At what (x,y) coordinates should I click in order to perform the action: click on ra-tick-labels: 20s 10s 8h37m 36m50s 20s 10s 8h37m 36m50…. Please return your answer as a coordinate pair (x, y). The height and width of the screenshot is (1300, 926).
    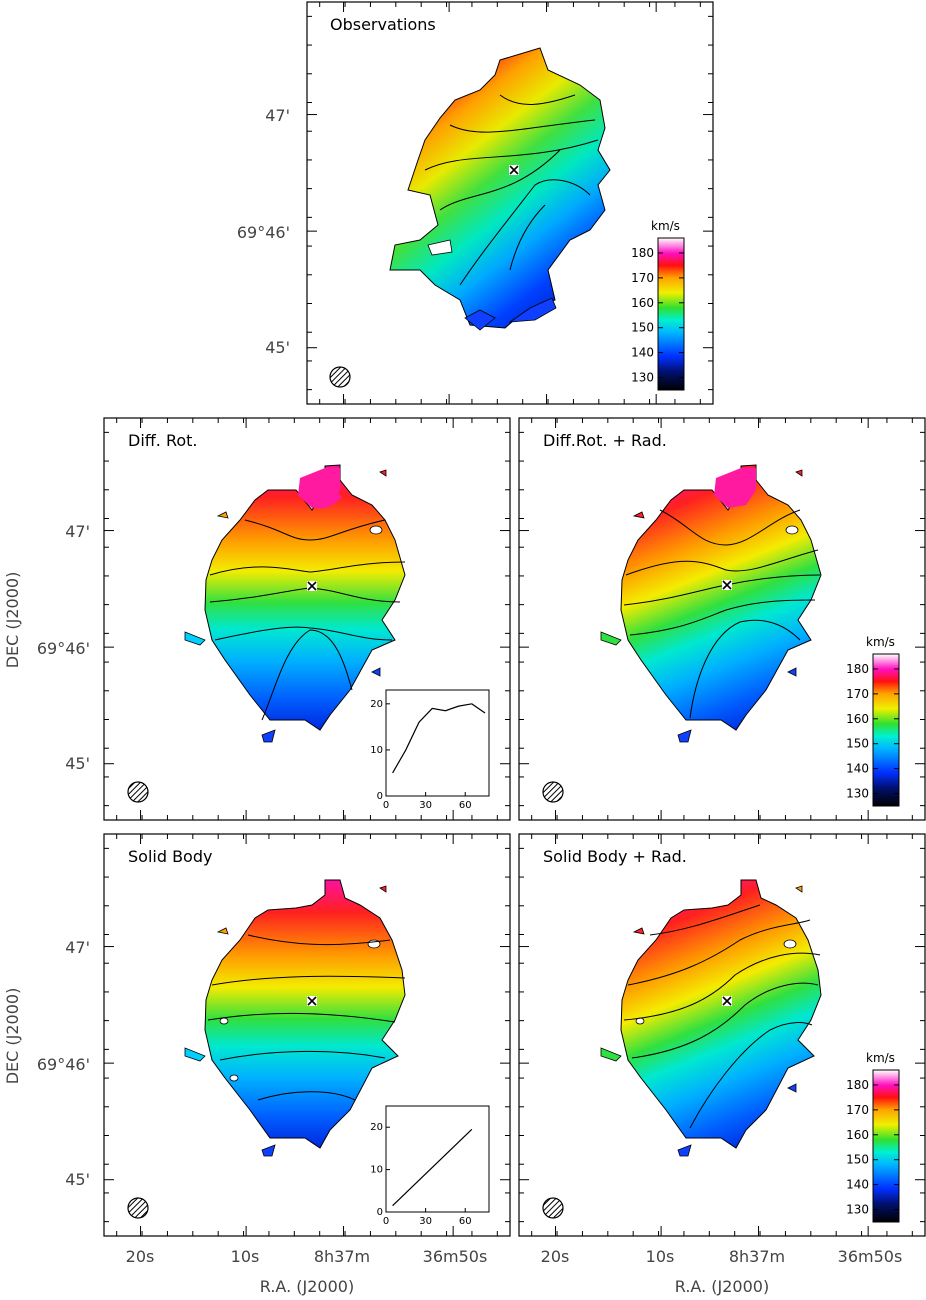
    Looking at the image, I should click on (514, 1256).